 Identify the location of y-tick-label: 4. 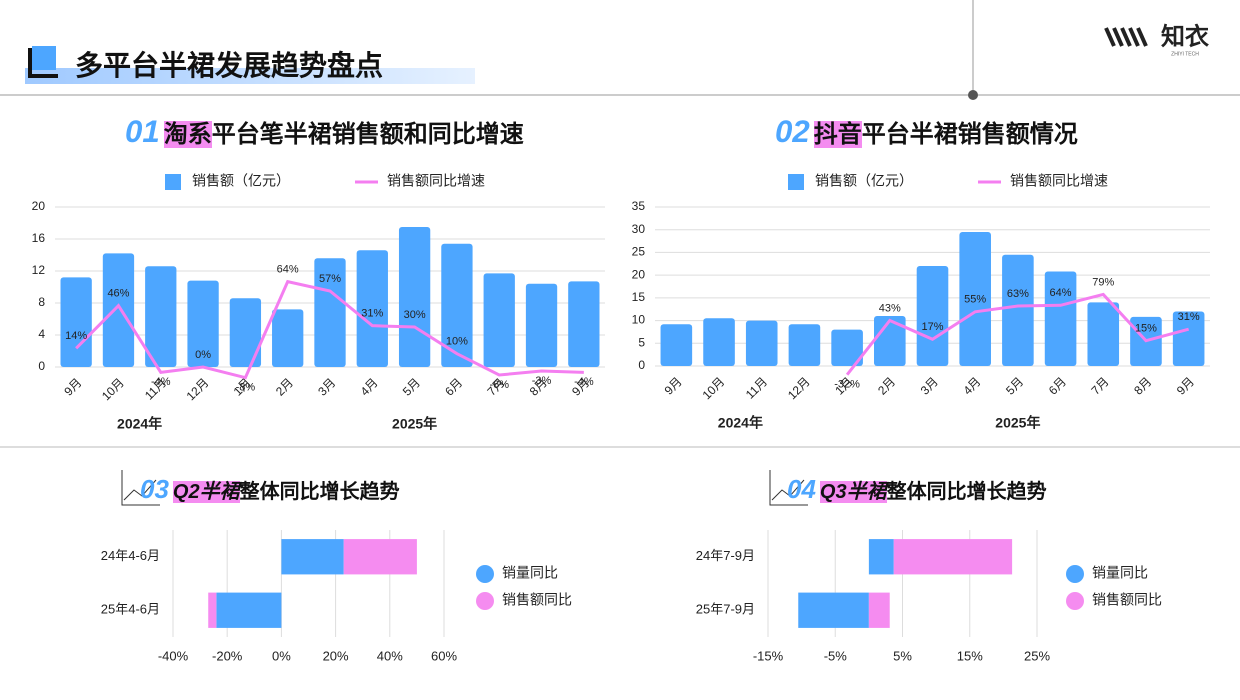
(41, 334).